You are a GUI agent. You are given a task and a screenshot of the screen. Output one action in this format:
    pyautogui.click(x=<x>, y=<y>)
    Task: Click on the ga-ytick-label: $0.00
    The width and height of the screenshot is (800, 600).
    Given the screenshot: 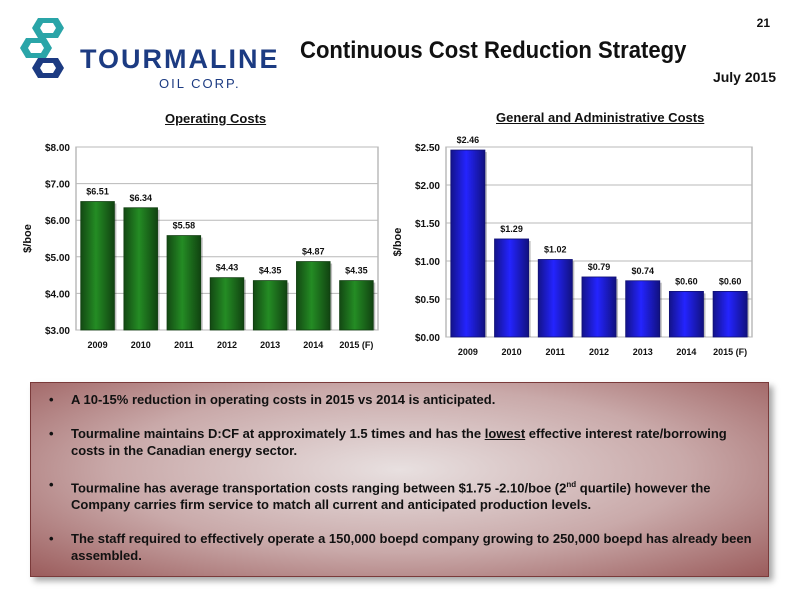 What is the action you would take?
    pyautogui.click(x=427, y=338)
    